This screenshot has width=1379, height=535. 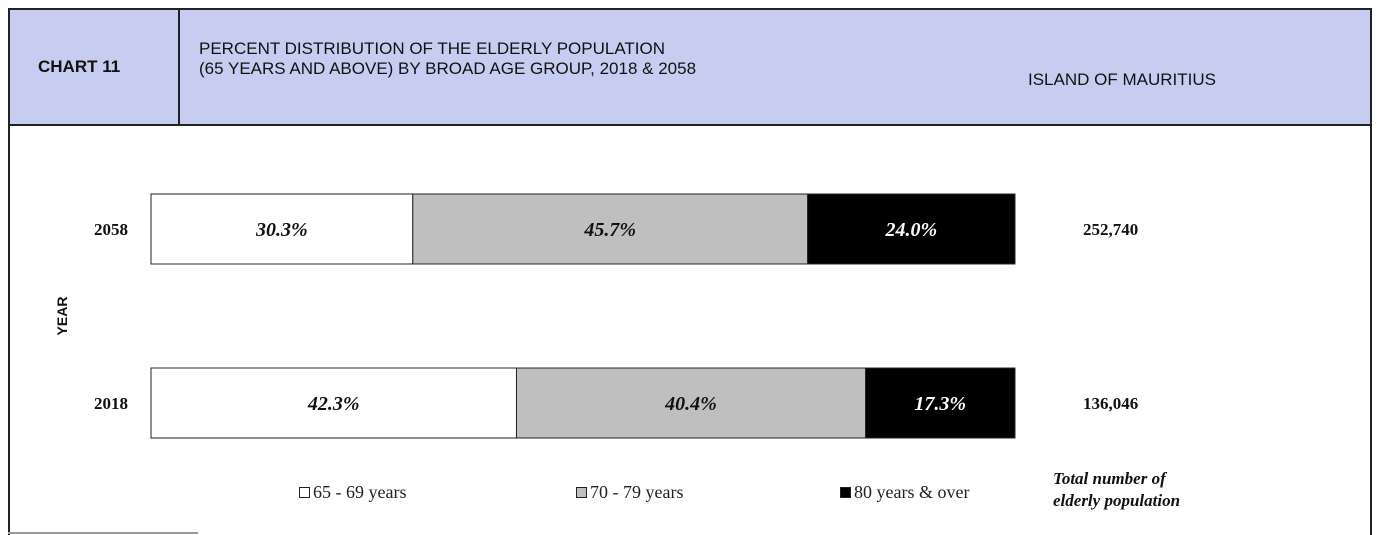 I want to click on total-value-2058: 252,740, so click(x=1110, y=229).